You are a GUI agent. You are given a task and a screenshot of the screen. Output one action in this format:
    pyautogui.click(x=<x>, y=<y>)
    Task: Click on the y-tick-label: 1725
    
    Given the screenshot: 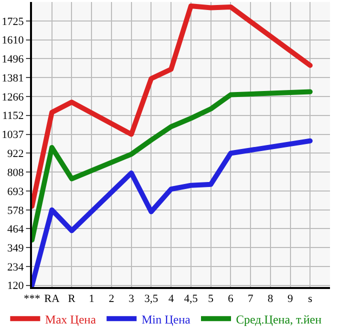 What is the action you would take?
    pyautogui.click(x=13, y=22)
    